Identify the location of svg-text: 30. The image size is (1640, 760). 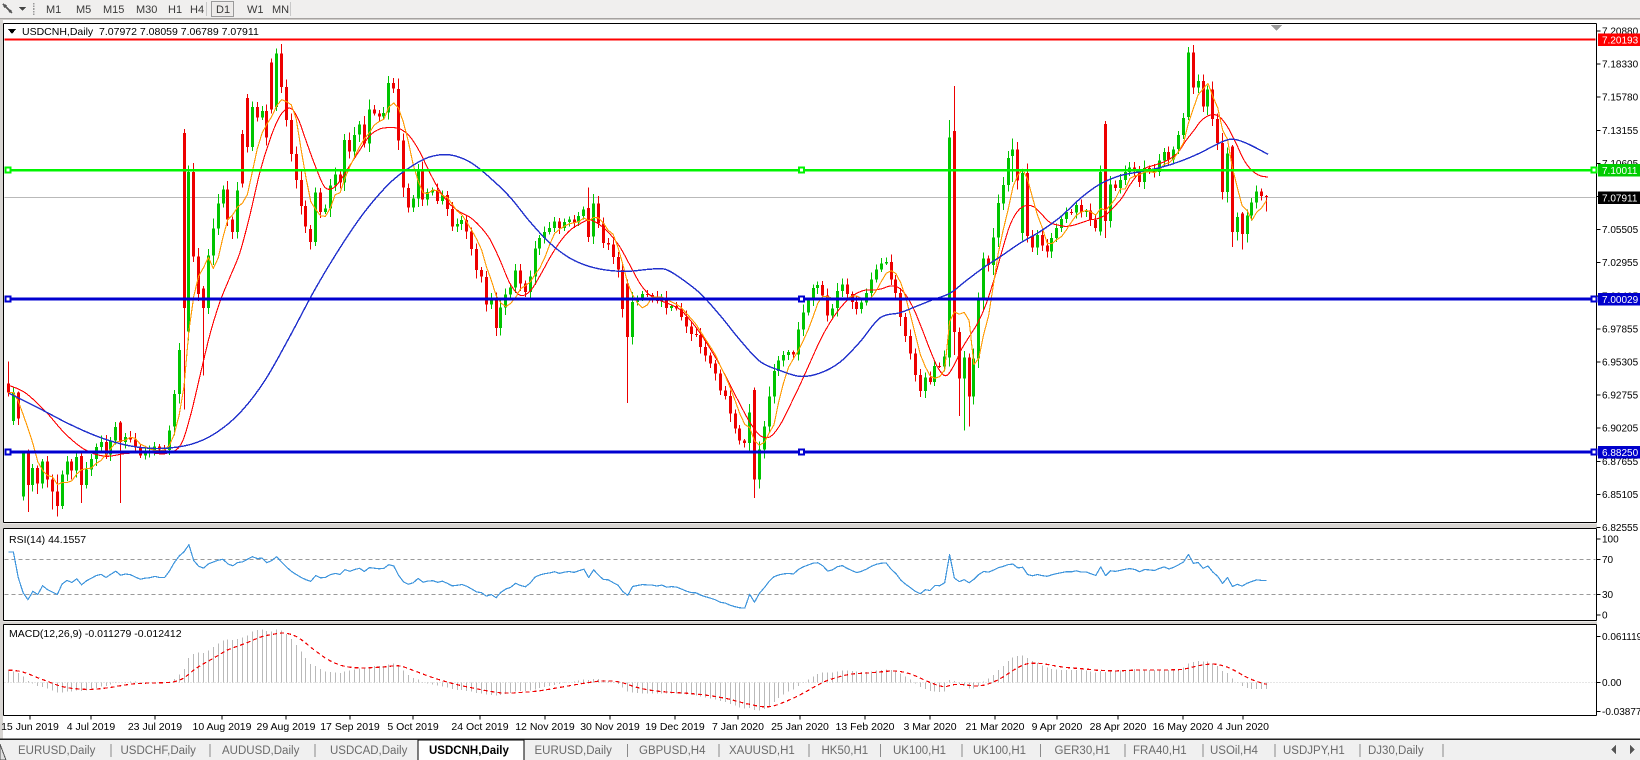
(1608, 595).